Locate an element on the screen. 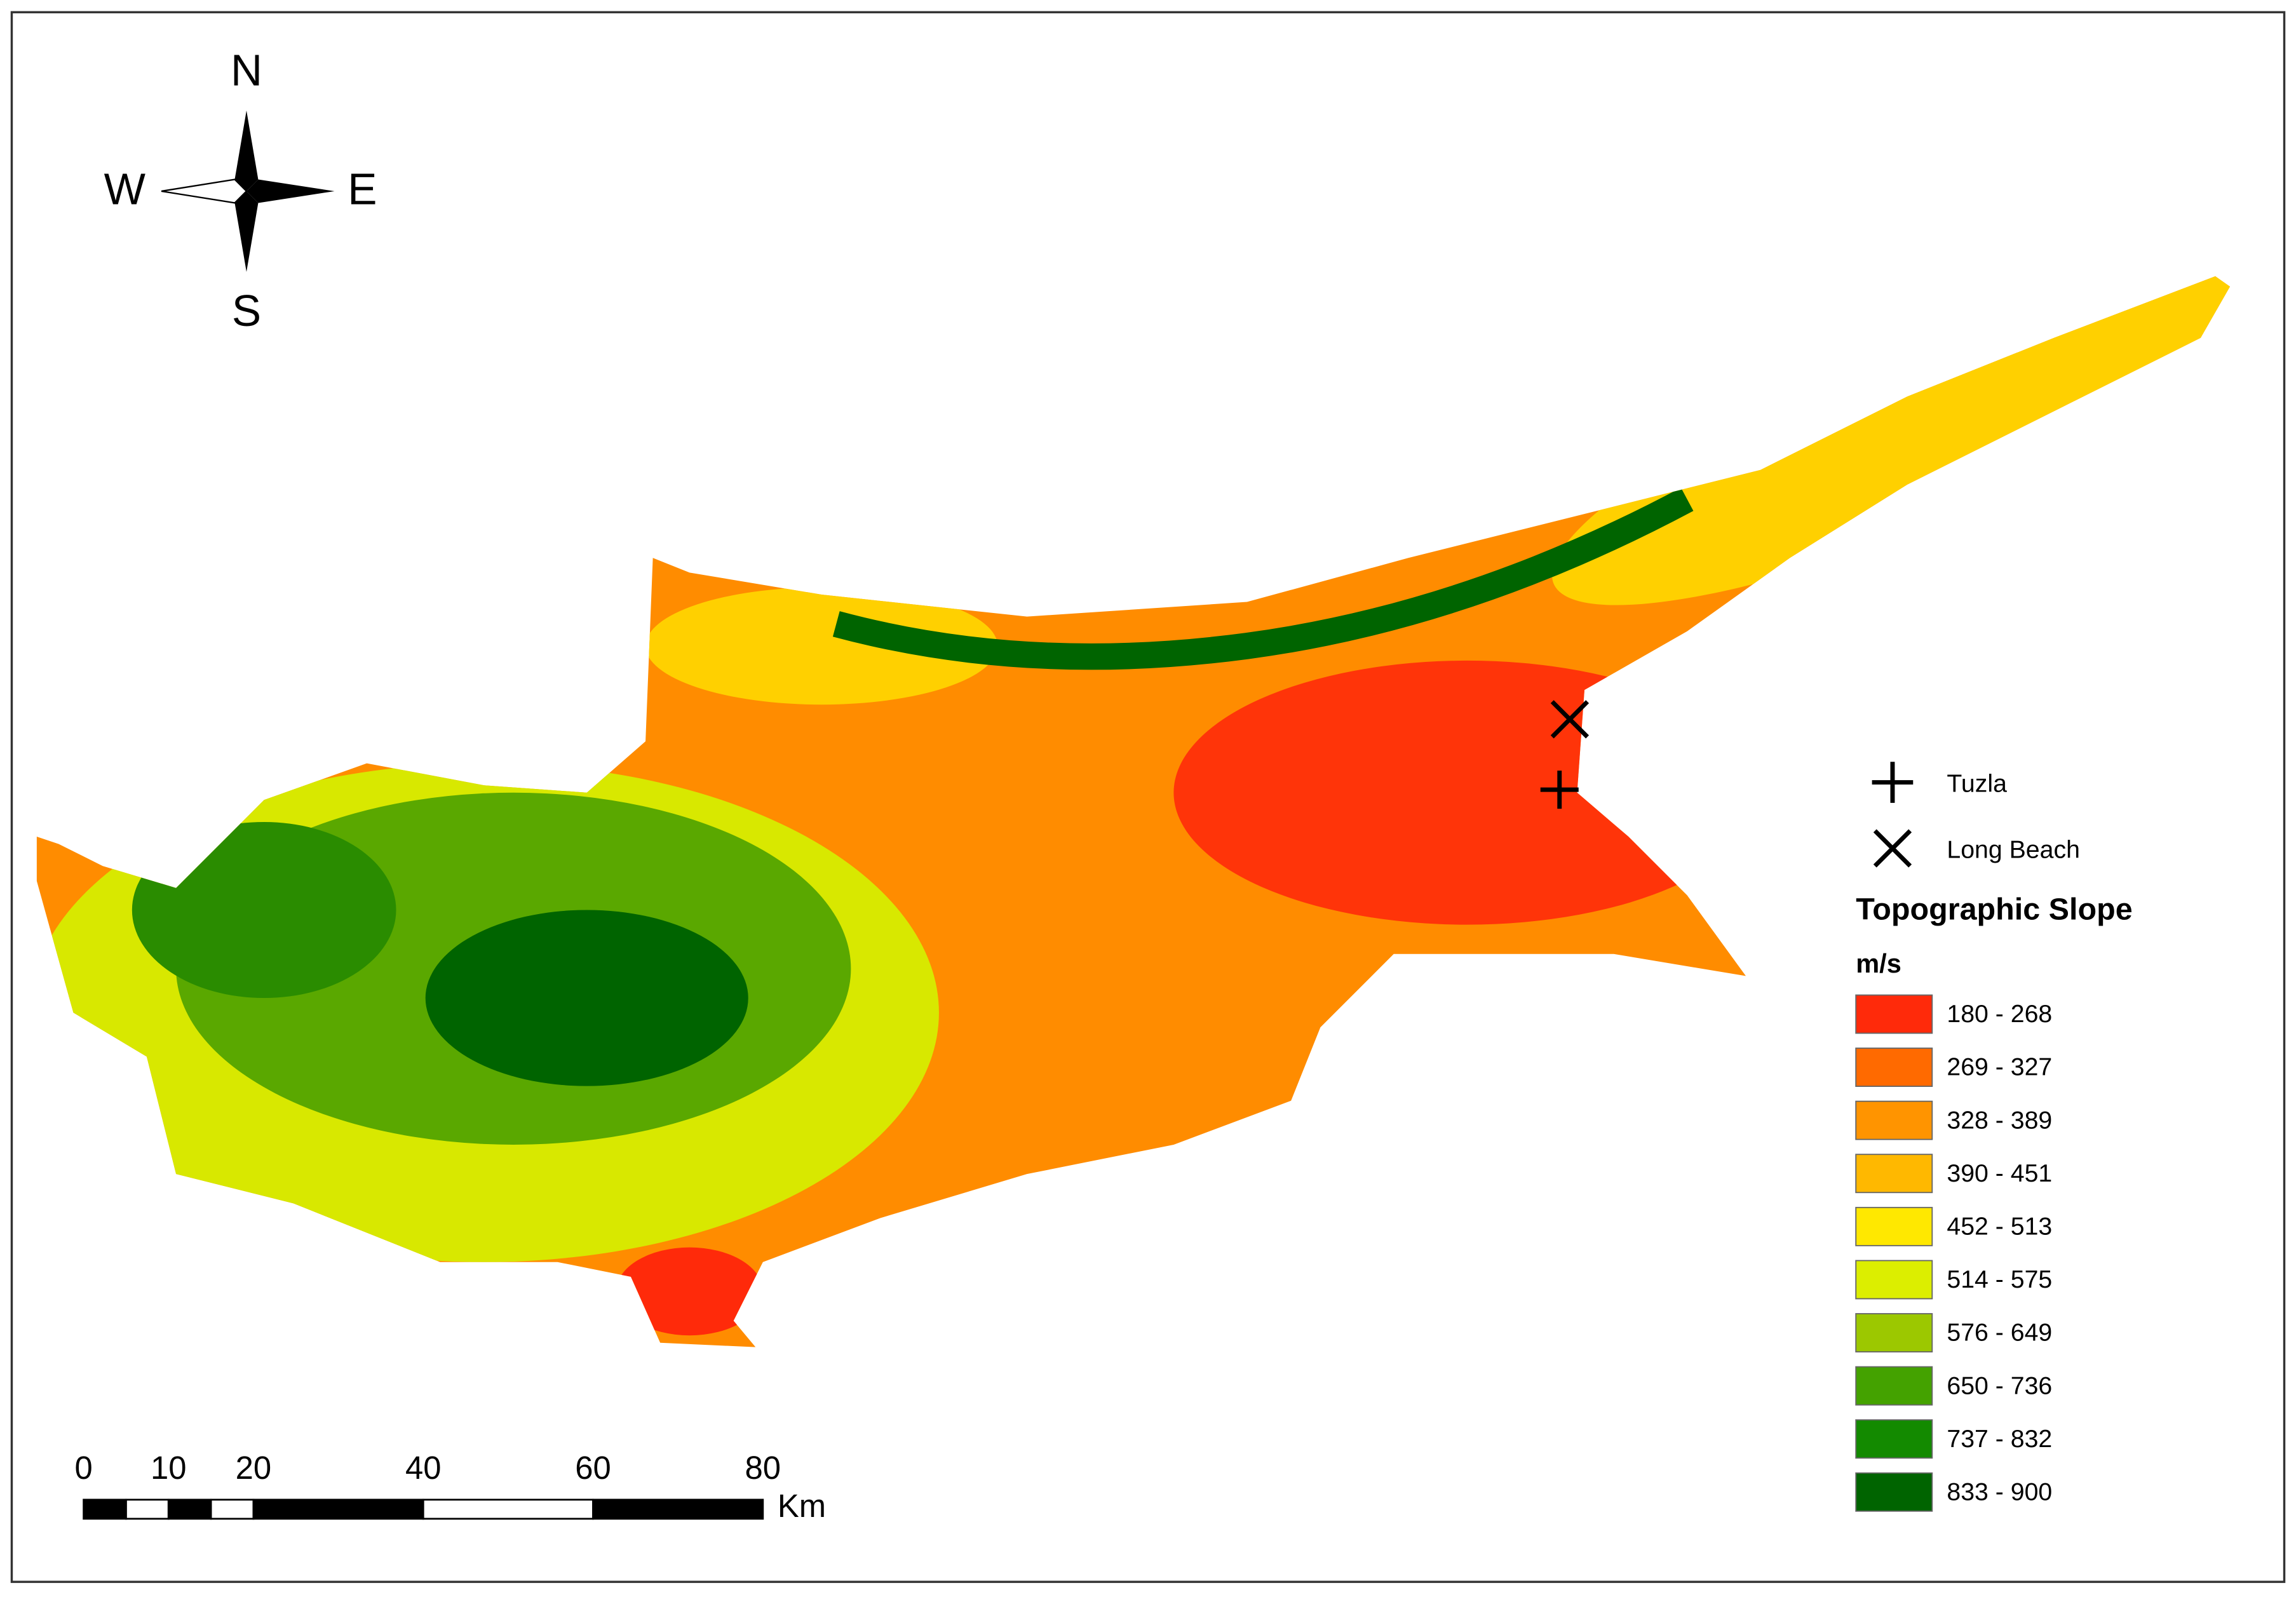 This screenshot has height=1597, width=2296. legend-label: 576 - 649 is located at coordinates (1999, 1333).